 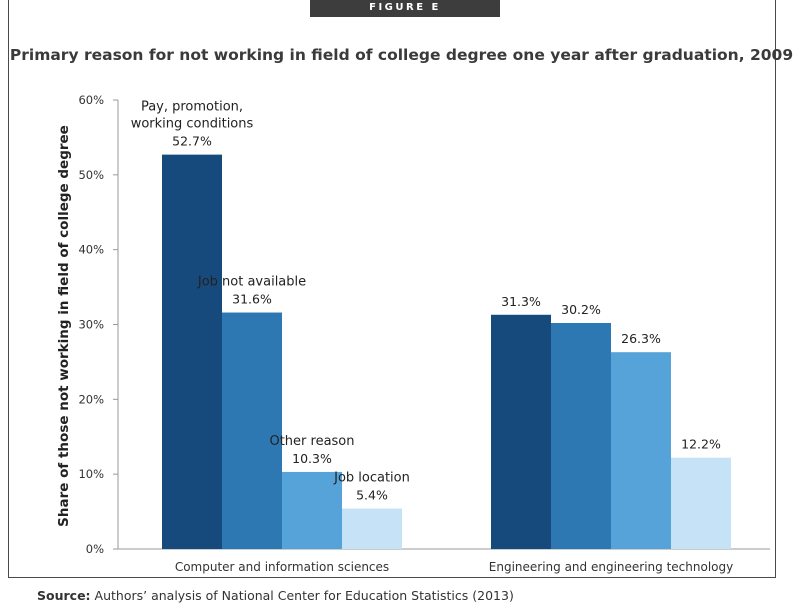 I want to click on series-annotation: Pay, promotion,, so click(x=192, y=107).